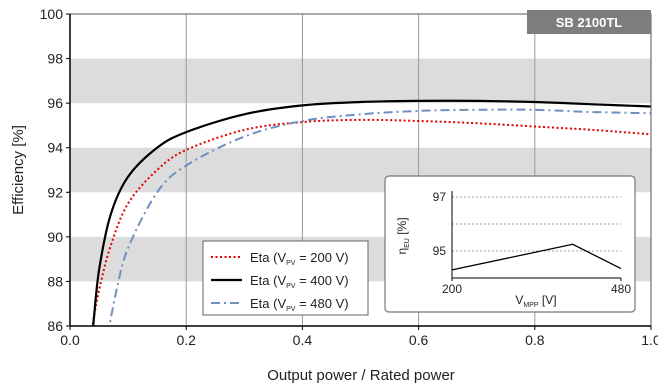  What do you see at coordinates (52, 14) in the screenshot?
I see `y-tick-label-7: 100` at bounding box center [52, 14].